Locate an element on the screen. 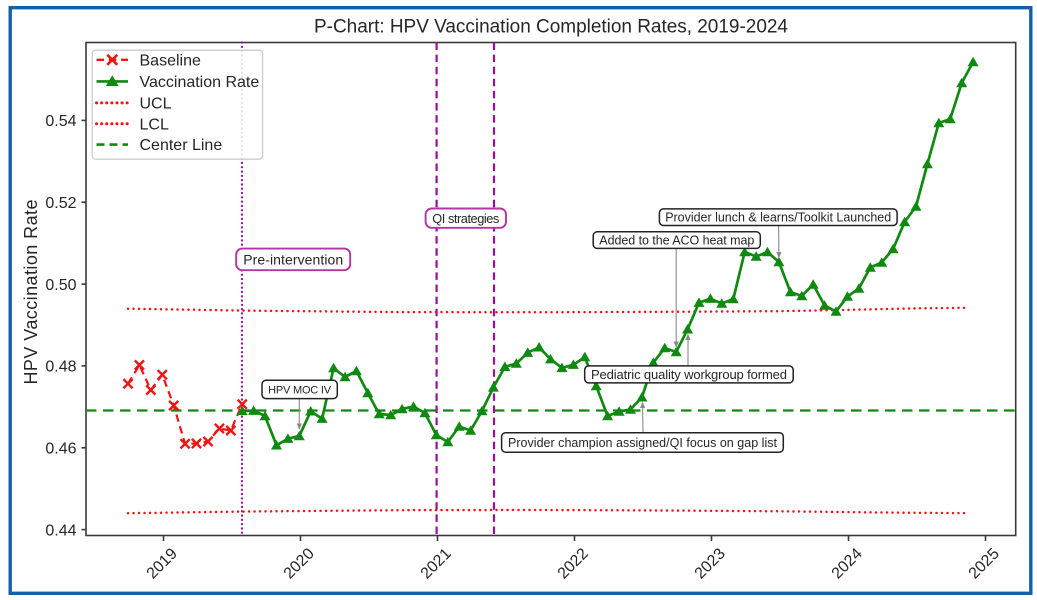  svg-text: HPV Vaccination Rate is located at coordinates (31, 292).